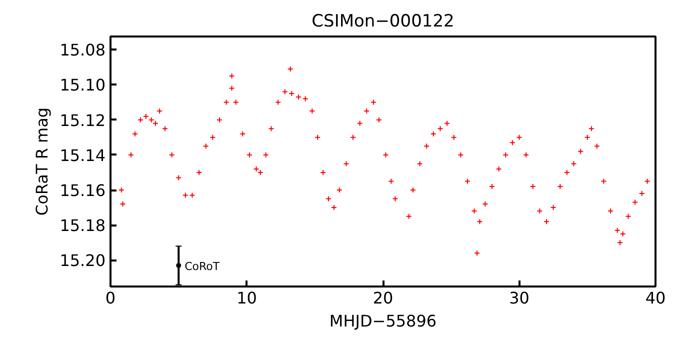 The width and height of the screenshot is (695, 340). What do you see at coordinates (383, 298) in the screenshot?
I see `x-tick-label: 20` at bounding box center [383, 298].